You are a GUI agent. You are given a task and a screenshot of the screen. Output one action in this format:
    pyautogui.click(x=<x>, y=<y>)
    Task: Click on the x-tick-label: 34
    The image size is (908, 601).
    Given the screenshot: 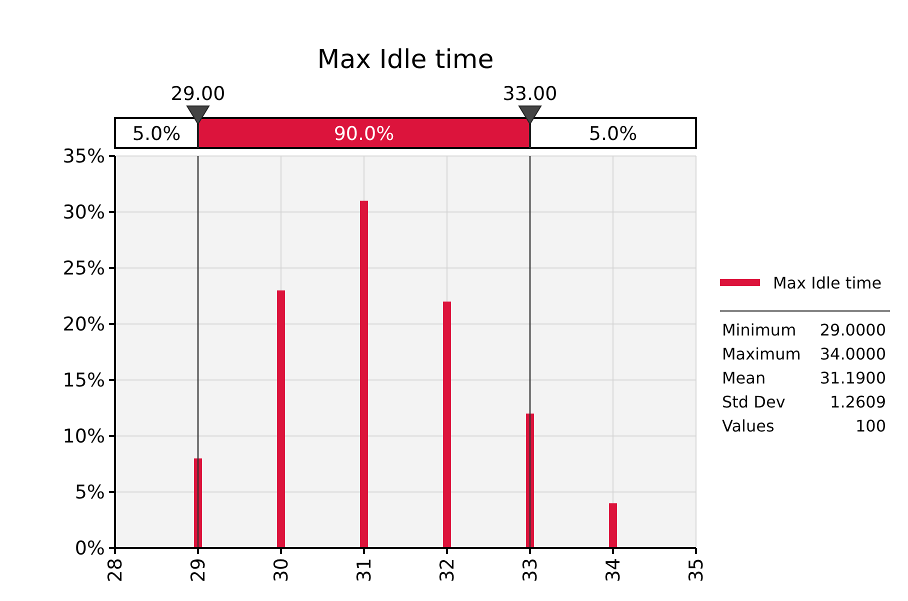 What is the action you would take?
    pyautogui.click(x=613, y=570)
    